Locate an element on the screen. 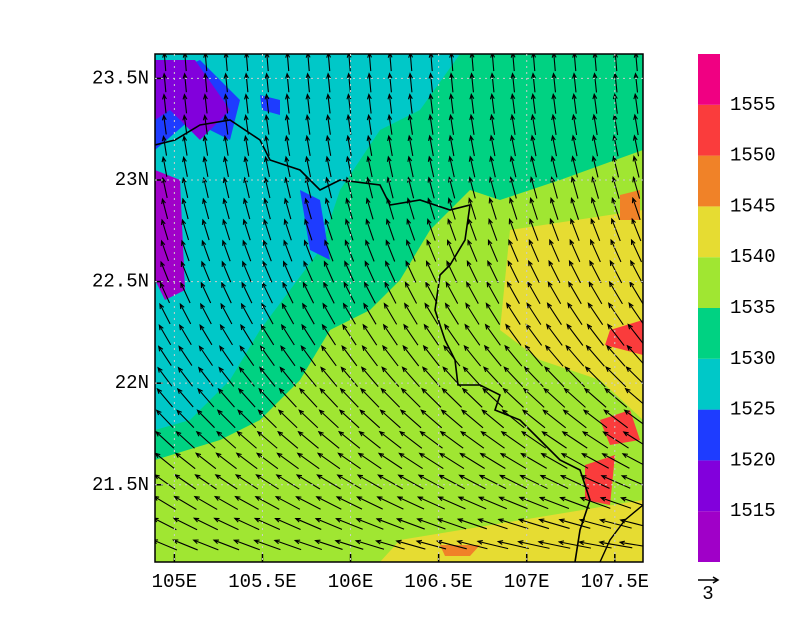 This screenshot has width=800, height=618. x-tick-label: 106.5E is located at coordinates (438, 582).